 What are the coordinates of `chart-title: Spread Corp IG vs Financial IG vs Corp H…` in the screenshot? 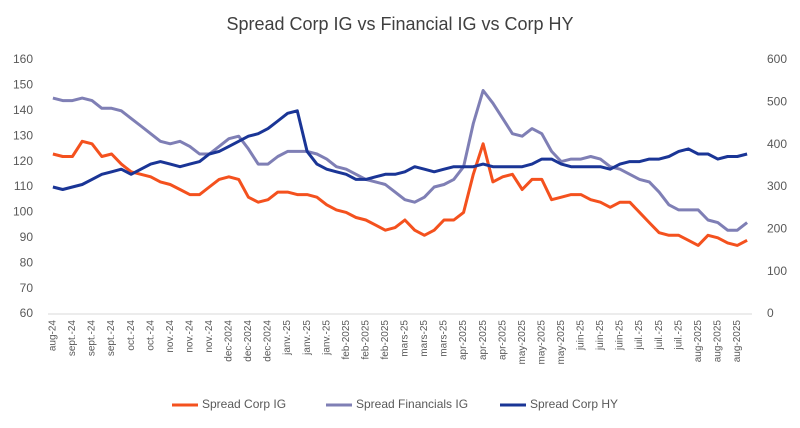 It's located at (399, 24).